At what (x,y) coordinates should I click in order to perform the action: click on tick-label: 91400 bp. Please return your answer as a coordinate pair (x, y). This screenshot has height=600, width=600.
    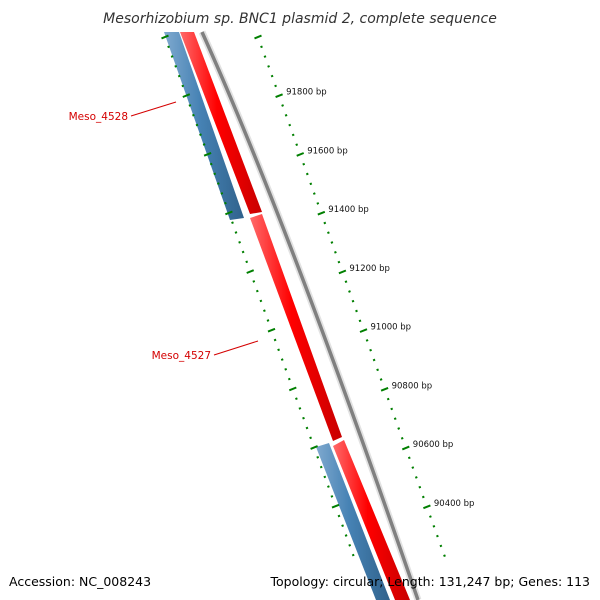
    Looking at the image, I should click on (348, 210).